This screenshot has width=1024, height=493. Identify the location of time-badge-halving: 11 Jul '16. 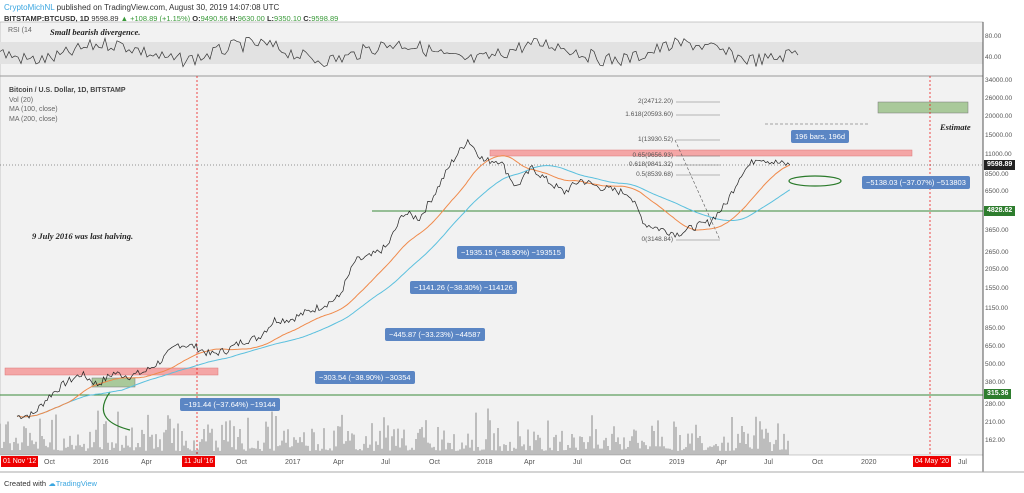
(199, 461).